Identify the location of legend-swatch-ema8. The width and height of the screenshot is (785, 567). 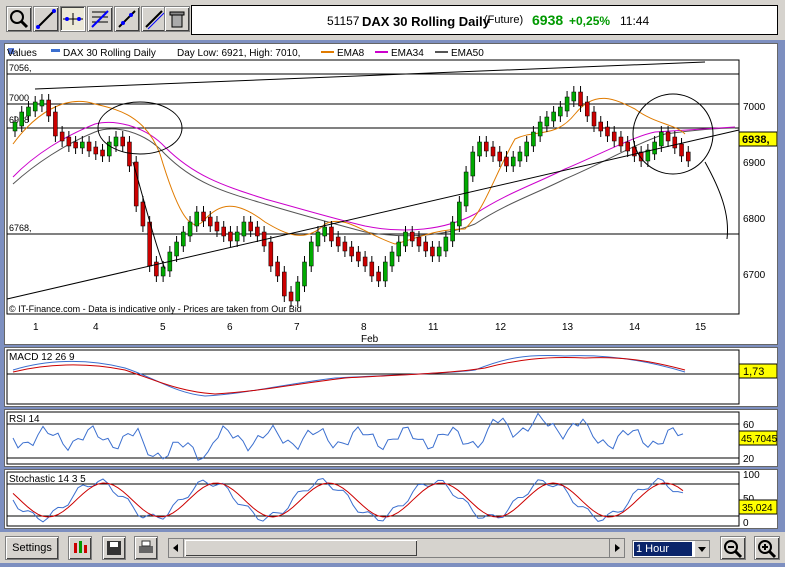
(327, 52).